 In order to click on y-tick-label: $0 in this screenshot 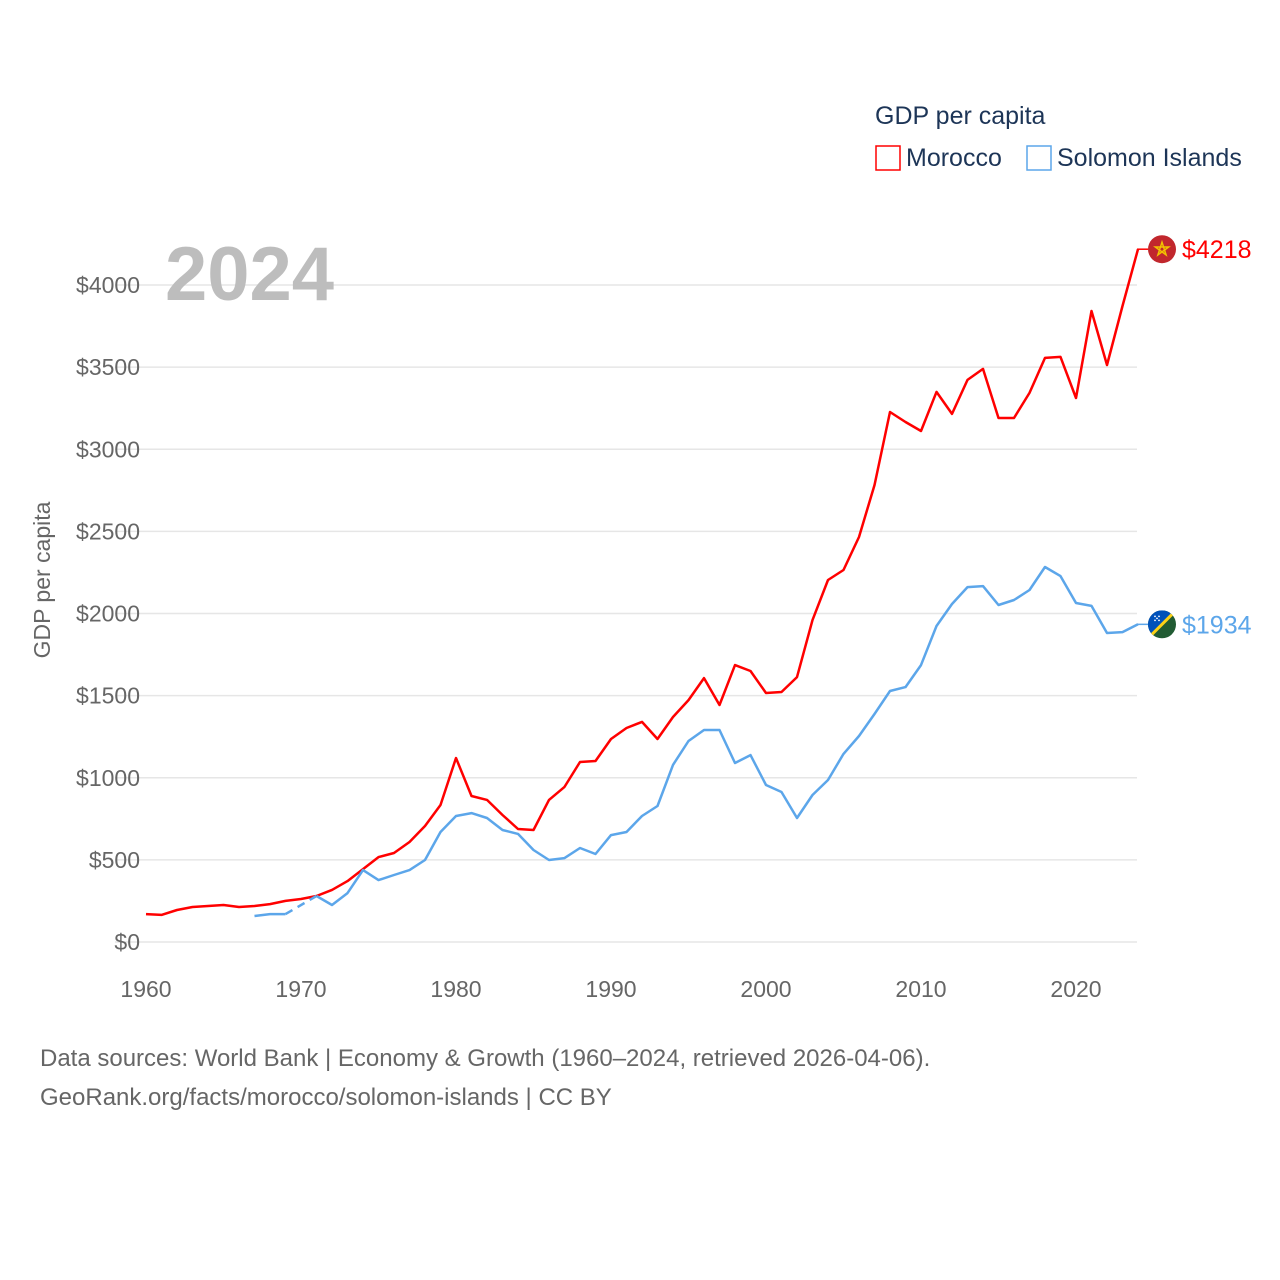, I will do `click(127, 942)`.